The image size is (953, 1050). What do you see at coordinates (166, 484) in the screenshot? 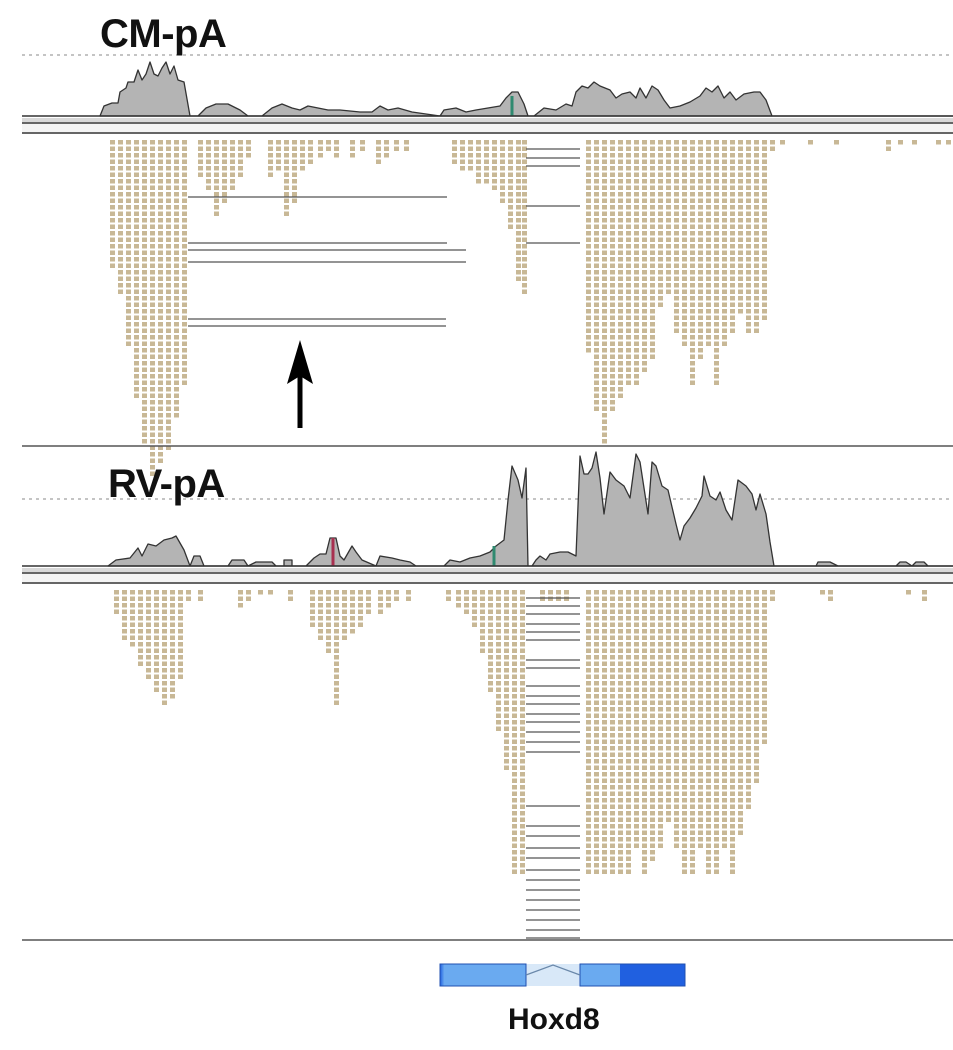
I see `track-label-rv-pa: RV-pA` at bounding box center [166, 484].